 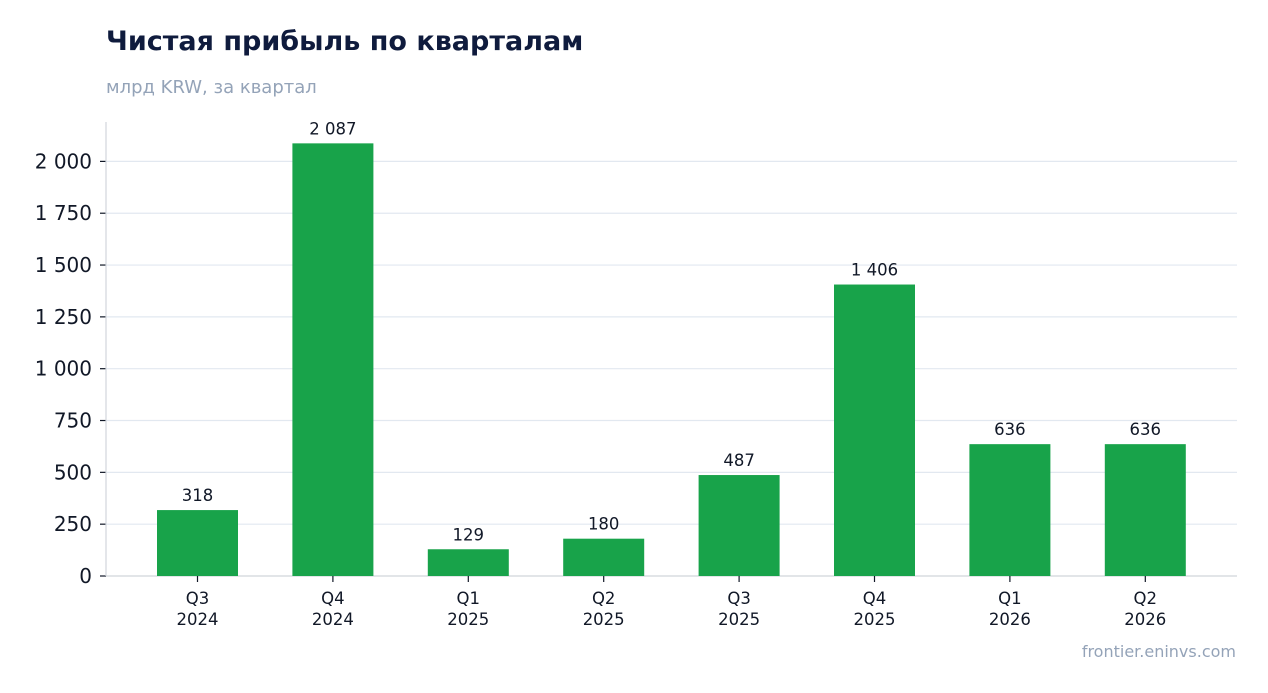 I want to click on bar-value-label: 129, so click(x=469, y=534).